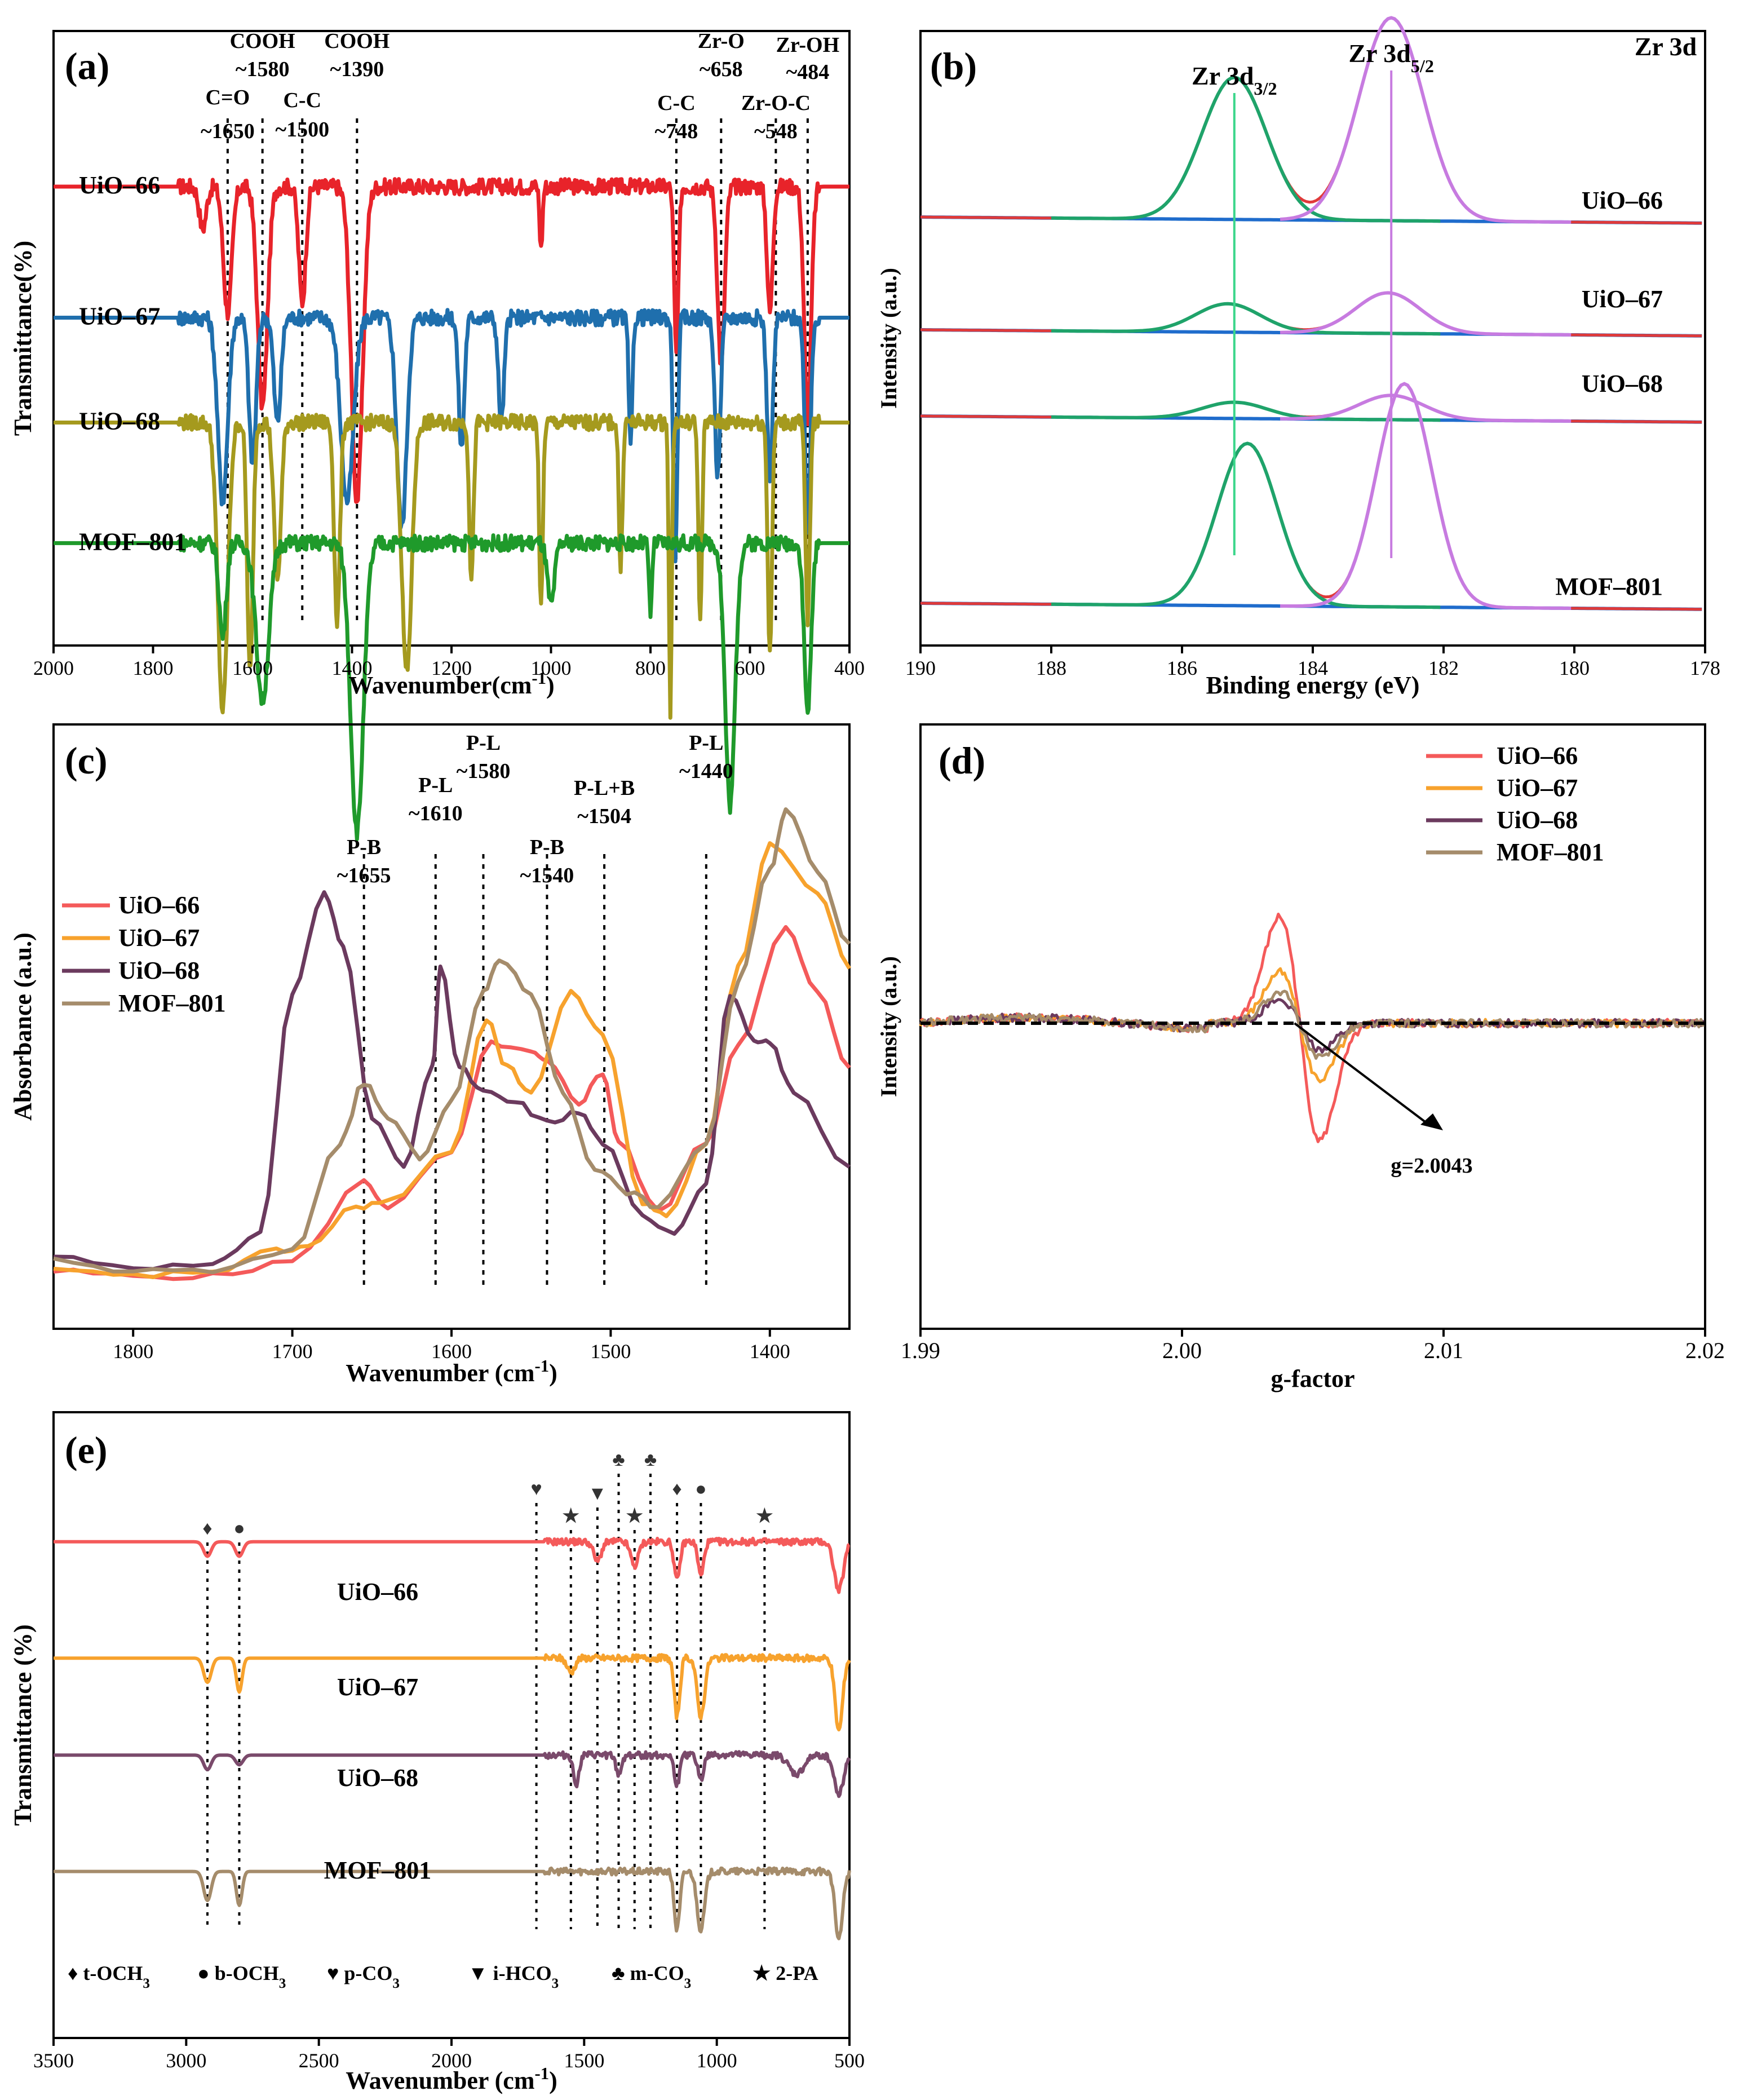 This screenshot has height=2100, width=1744. I want to click on x-tick-label: 3500, so click(53, 2060).